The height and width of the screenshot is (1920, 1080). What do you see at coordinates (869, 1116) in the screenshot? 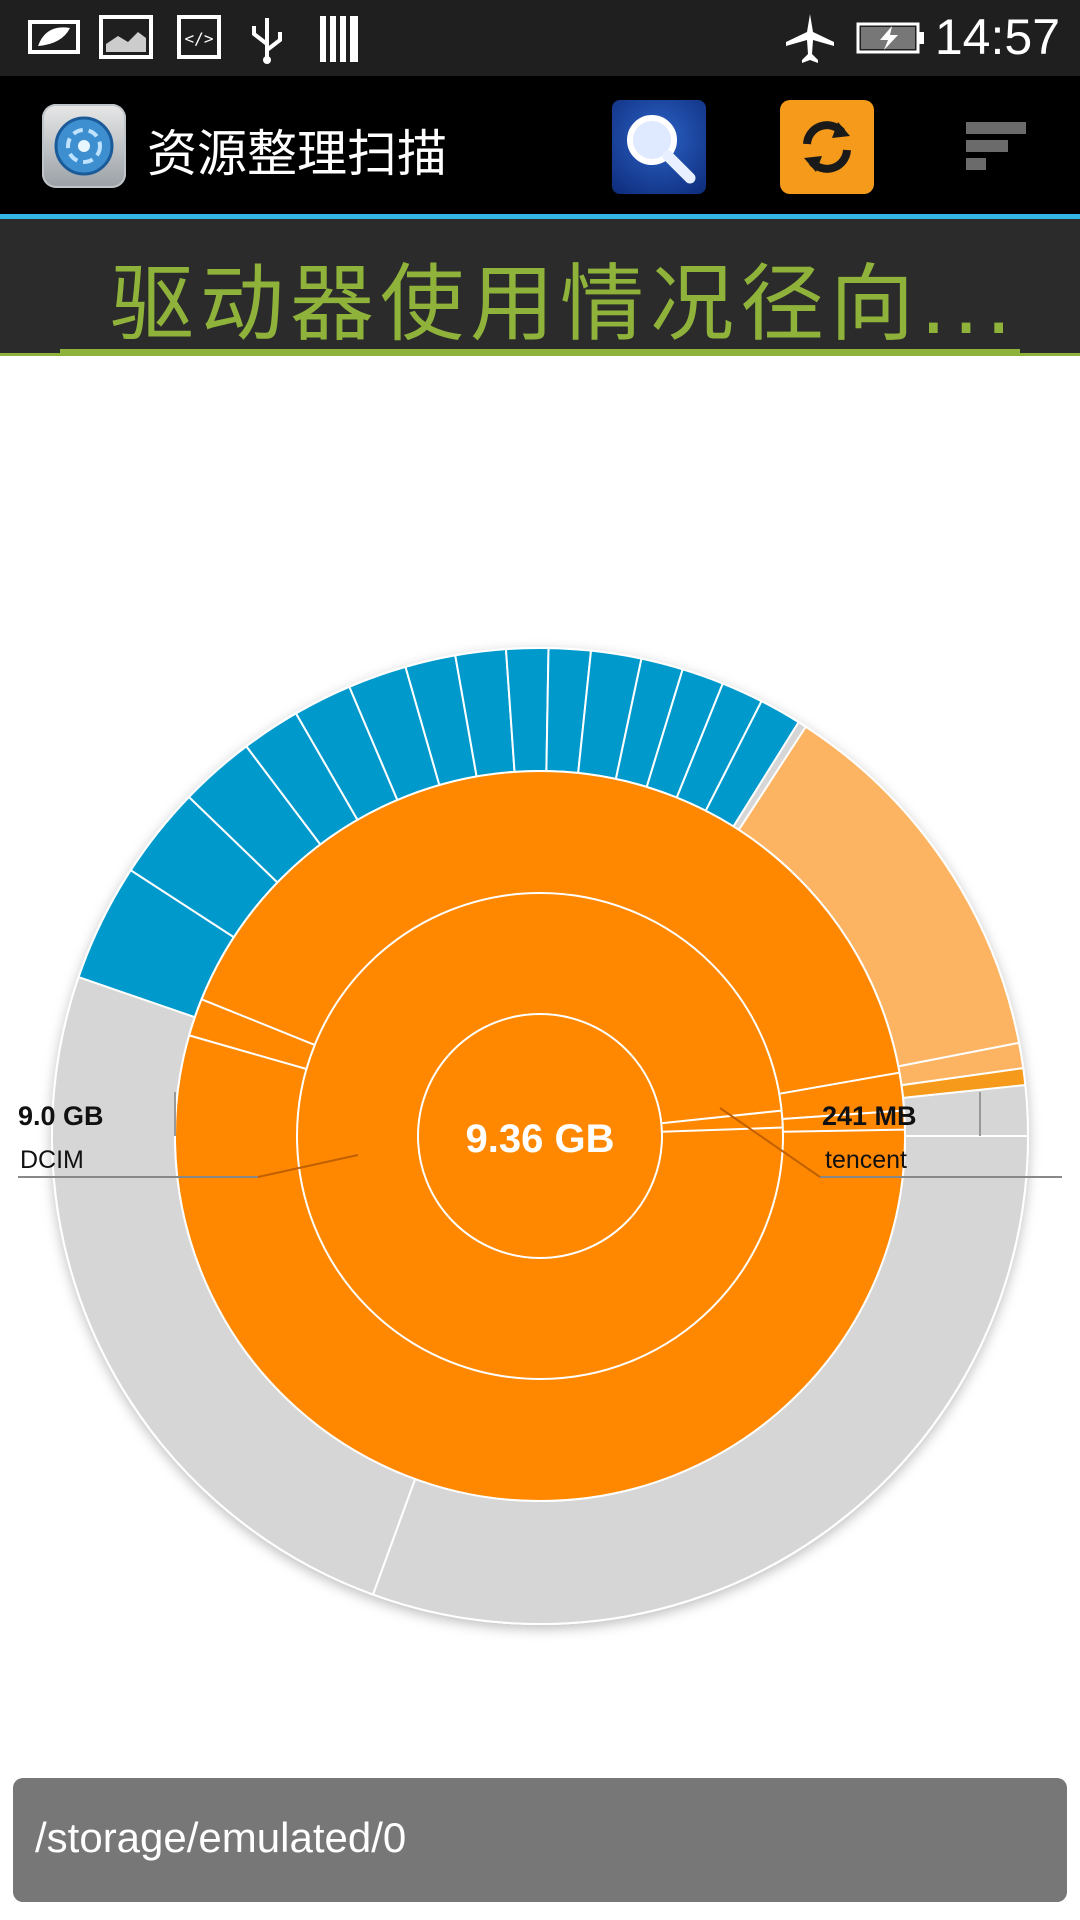
I see `callout-size-label: 241 MB` at bounding box center [869, 1116].